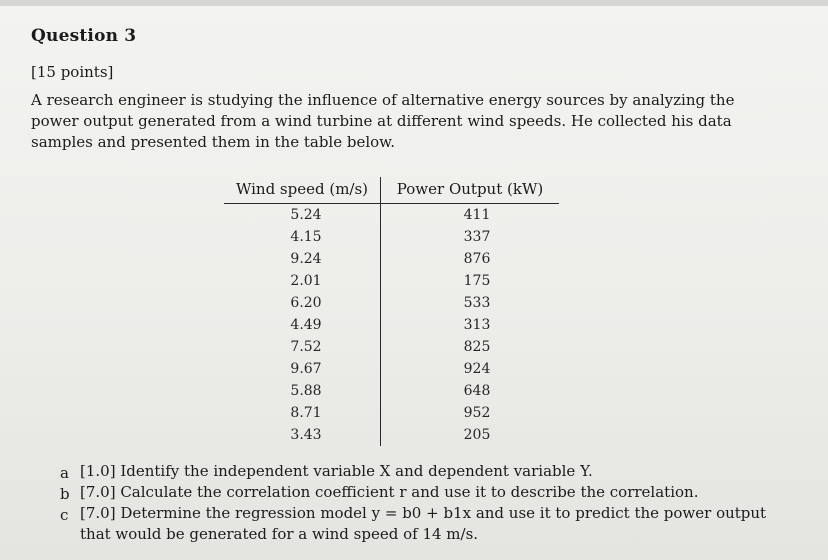 The image size is (828, 560). Describe the element at coordinates (391, 259) in the screenshot. I see `table-row: 9.24 876` at that location.